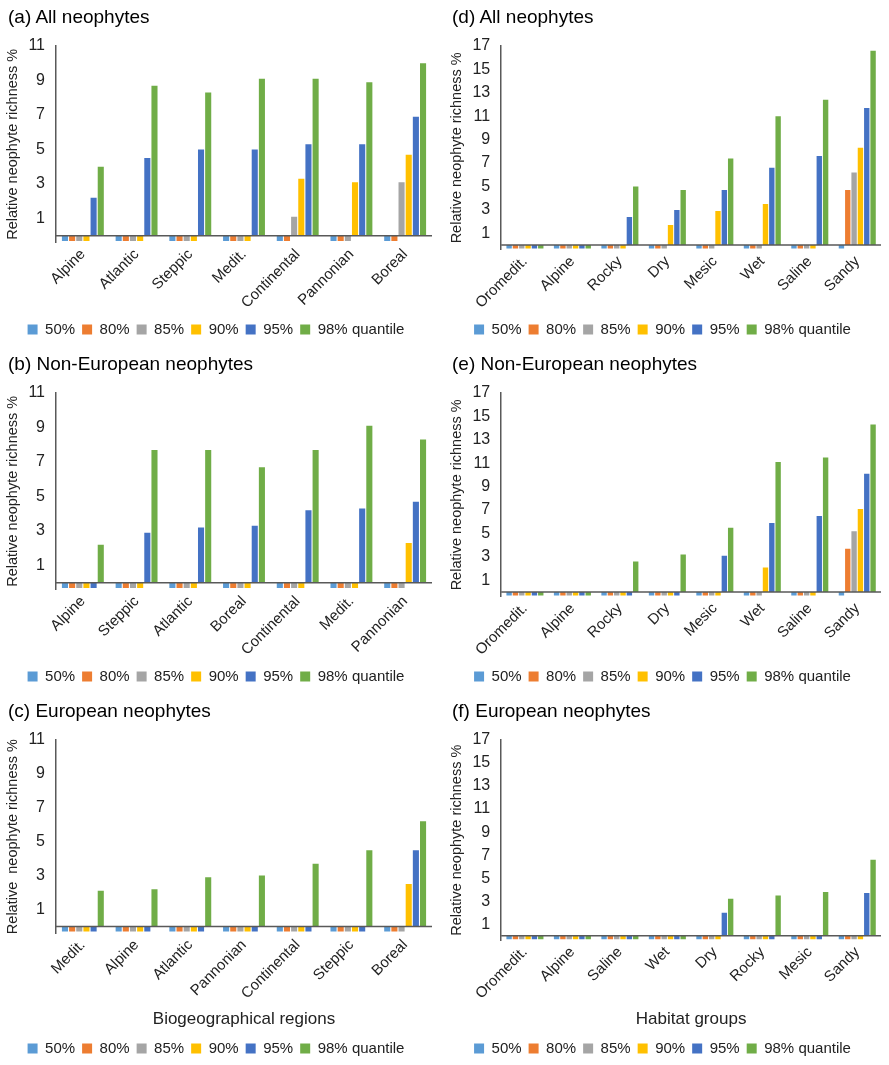 The image size is (889, 1065). What do you see at coordinates (60, 1047) in the screenshot?
I see `legend-label: 50%` at bounding box center [60, 1047].